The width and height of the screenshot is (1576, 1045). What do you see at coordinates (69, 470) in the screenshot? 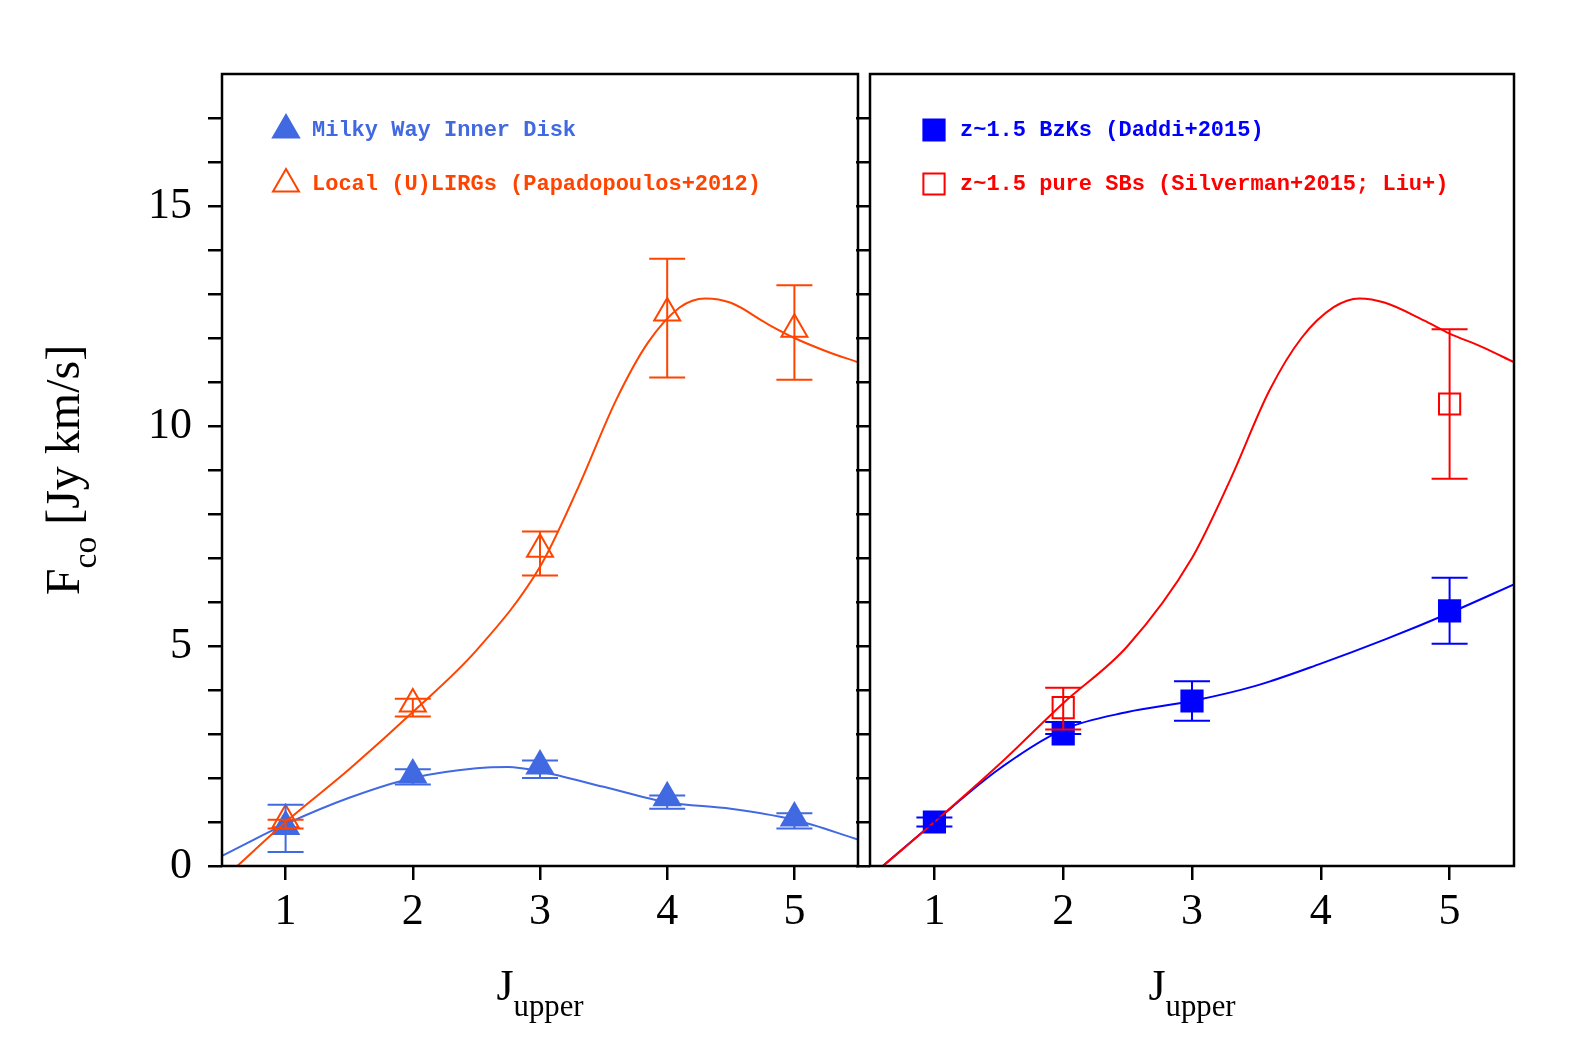
I see `y-axis-title: Fco [Jy km/s]` at bounding box center [69, 470].